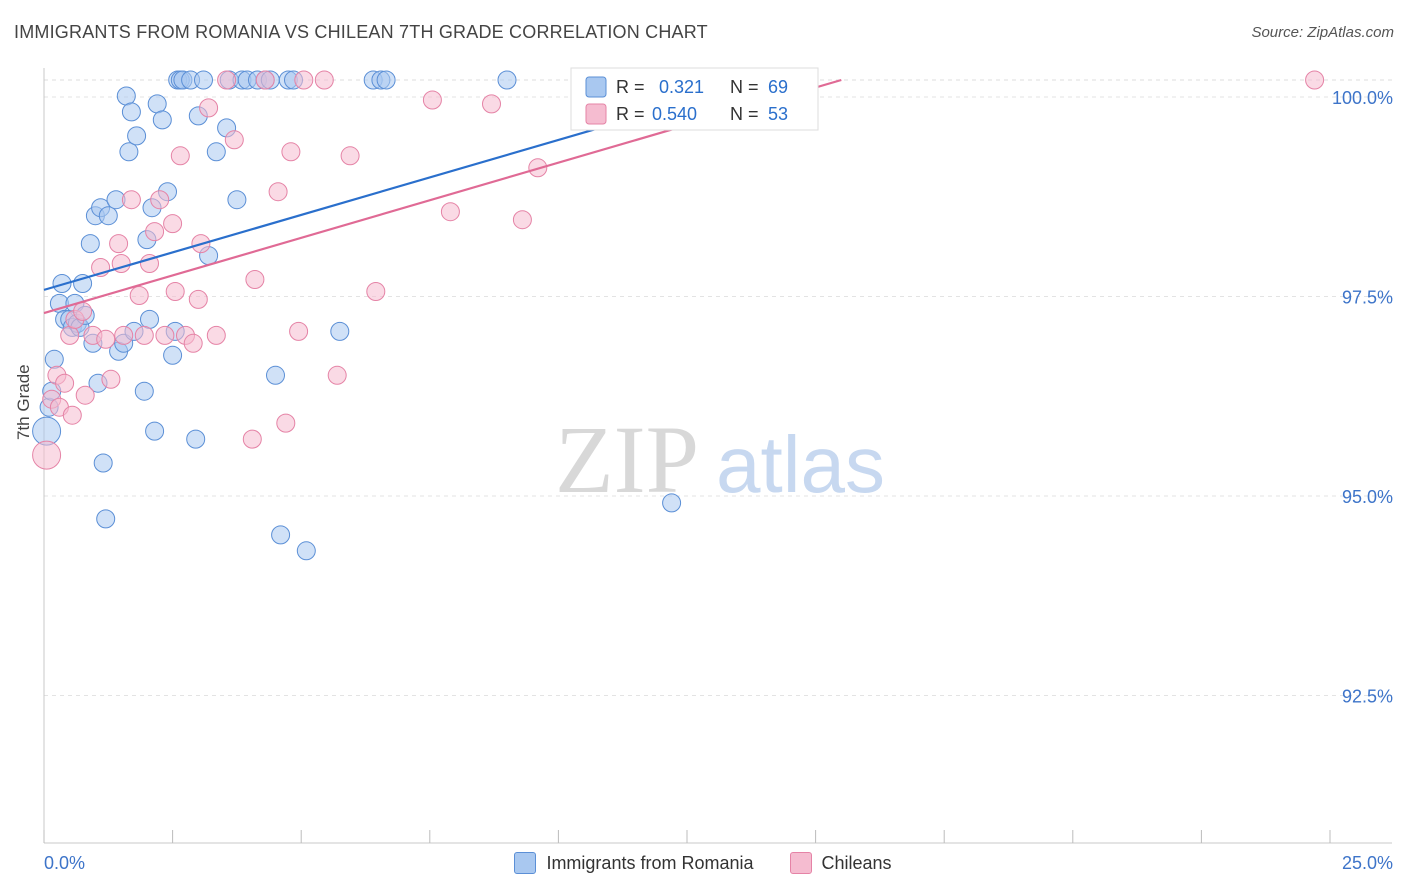 This screenshot has height=892, width=1406. I want to click on legend-r-value: 0.540, so click(674, 114).